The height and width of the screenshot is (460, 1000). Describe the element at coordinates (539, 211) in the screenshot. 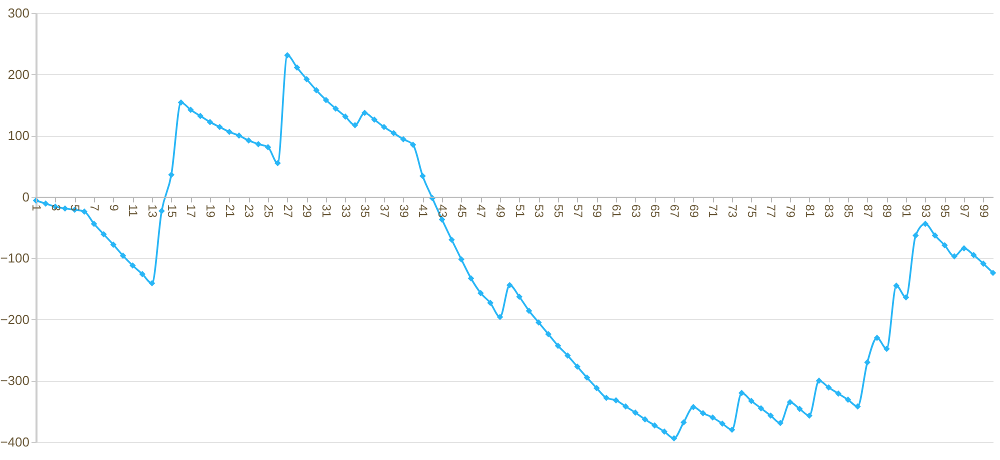

I see `x-tick-label: 53` at that location.